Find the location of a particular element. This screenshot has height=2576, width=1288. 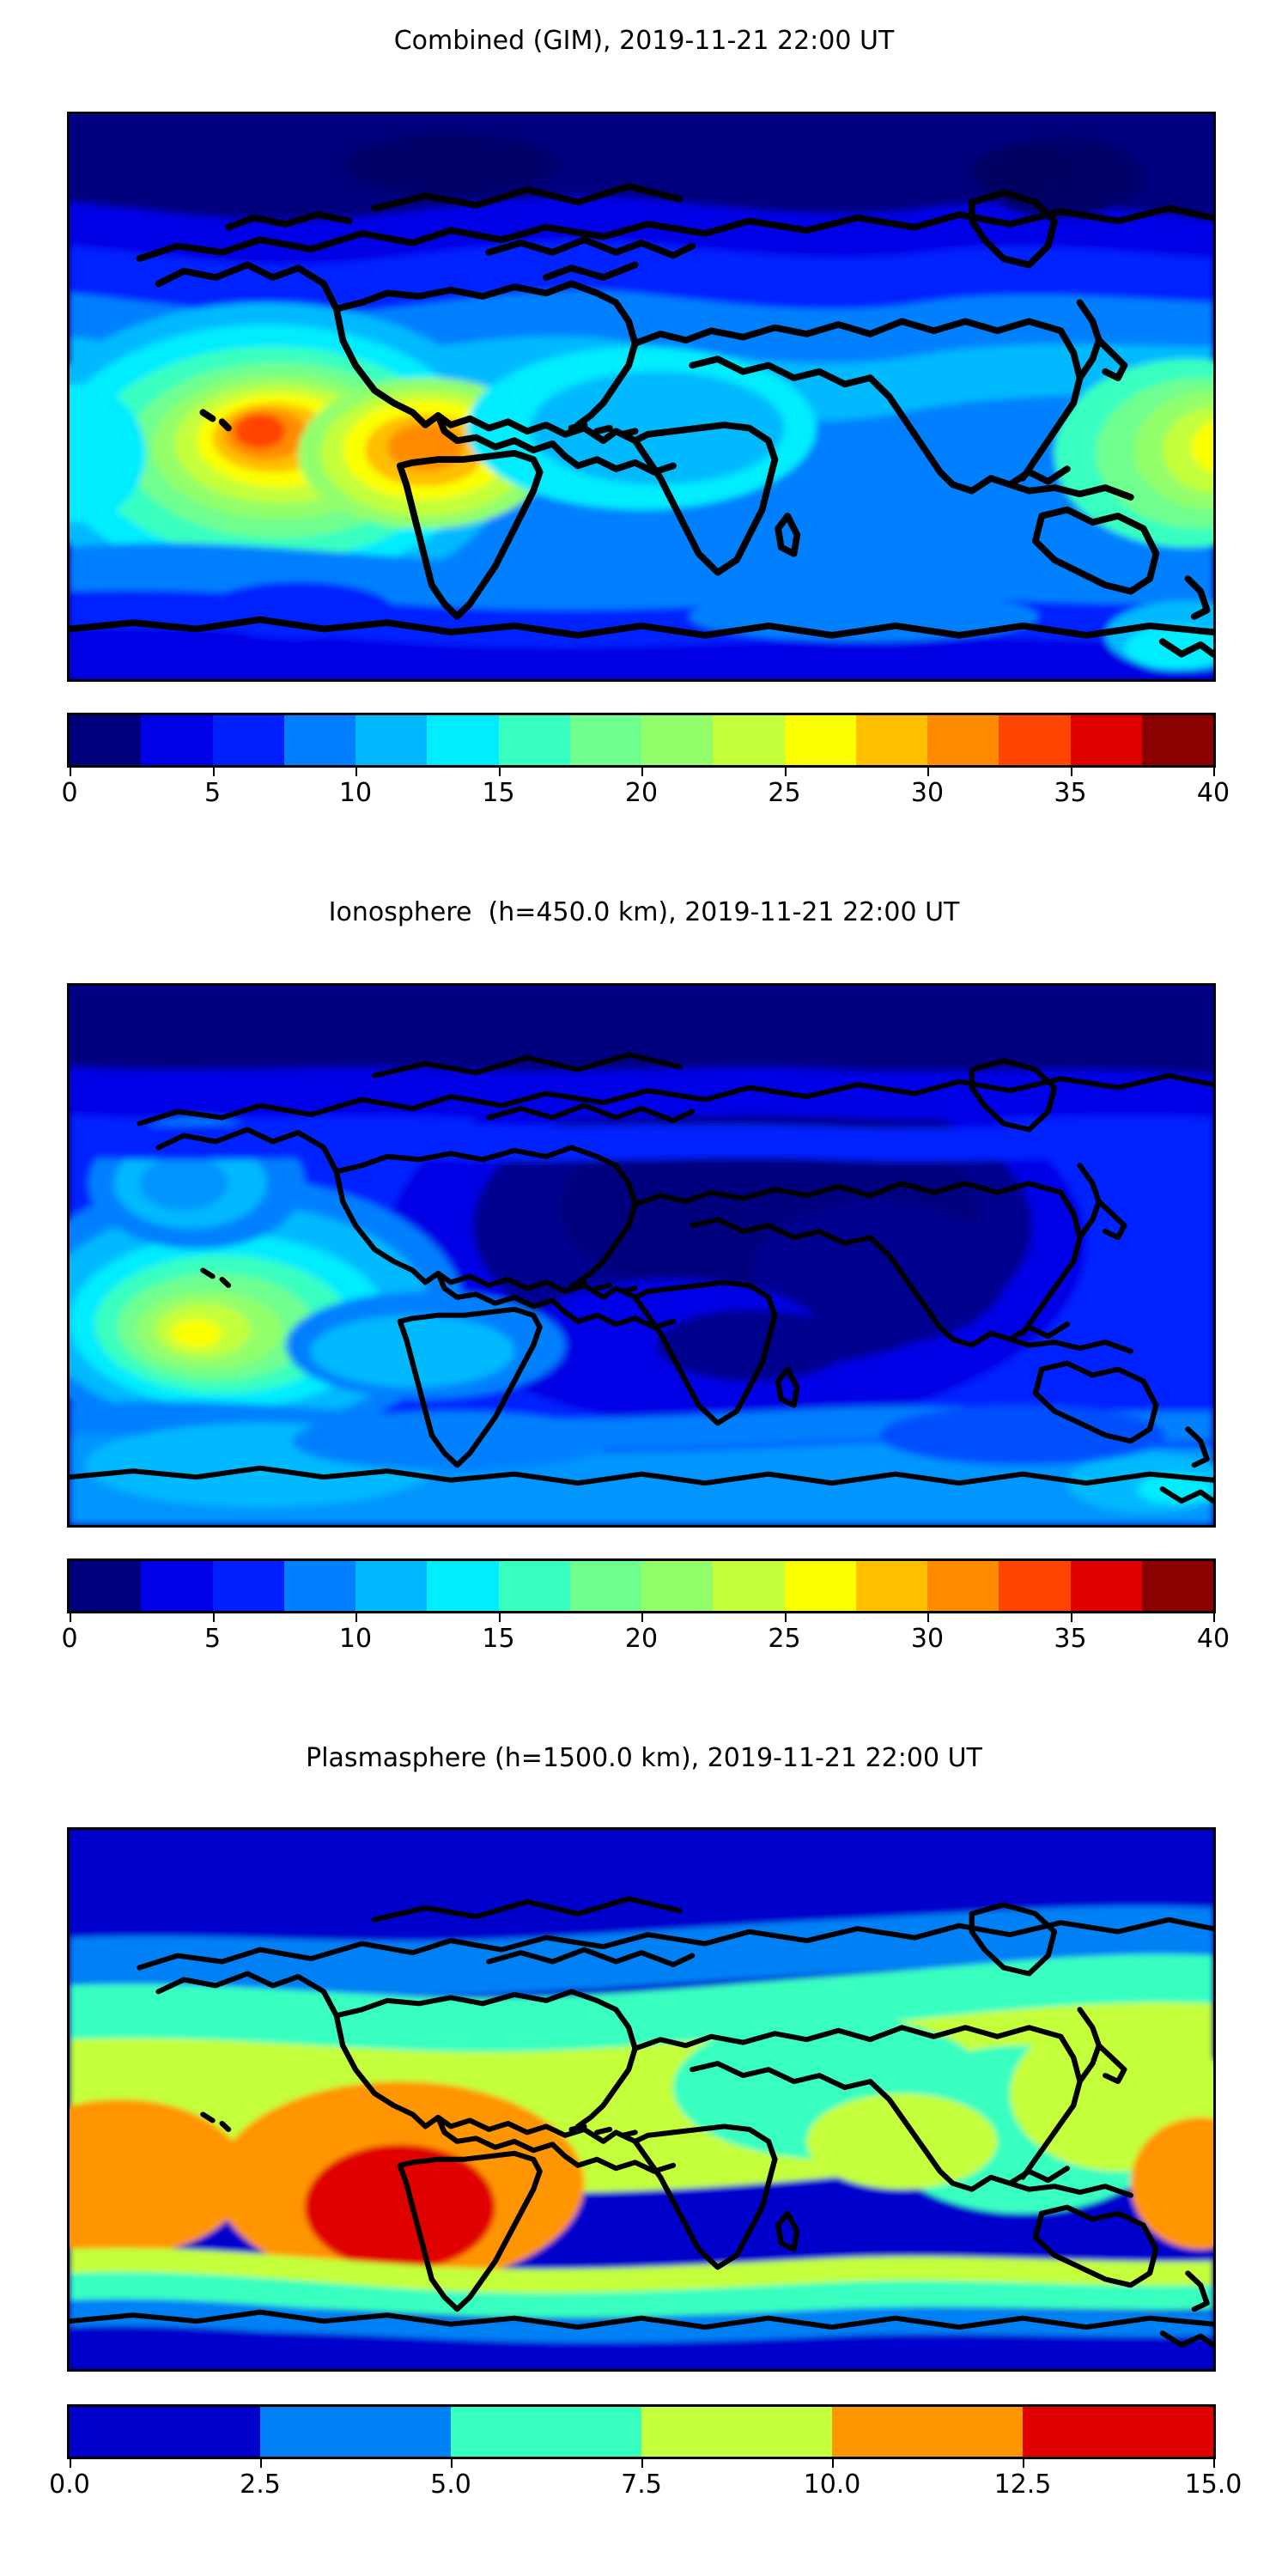

colorbar-labels-plasmasphere: 0.0 2.5 5.0 7.5 10.0 12.5 15.0 is located at coordinates (645, 2487).